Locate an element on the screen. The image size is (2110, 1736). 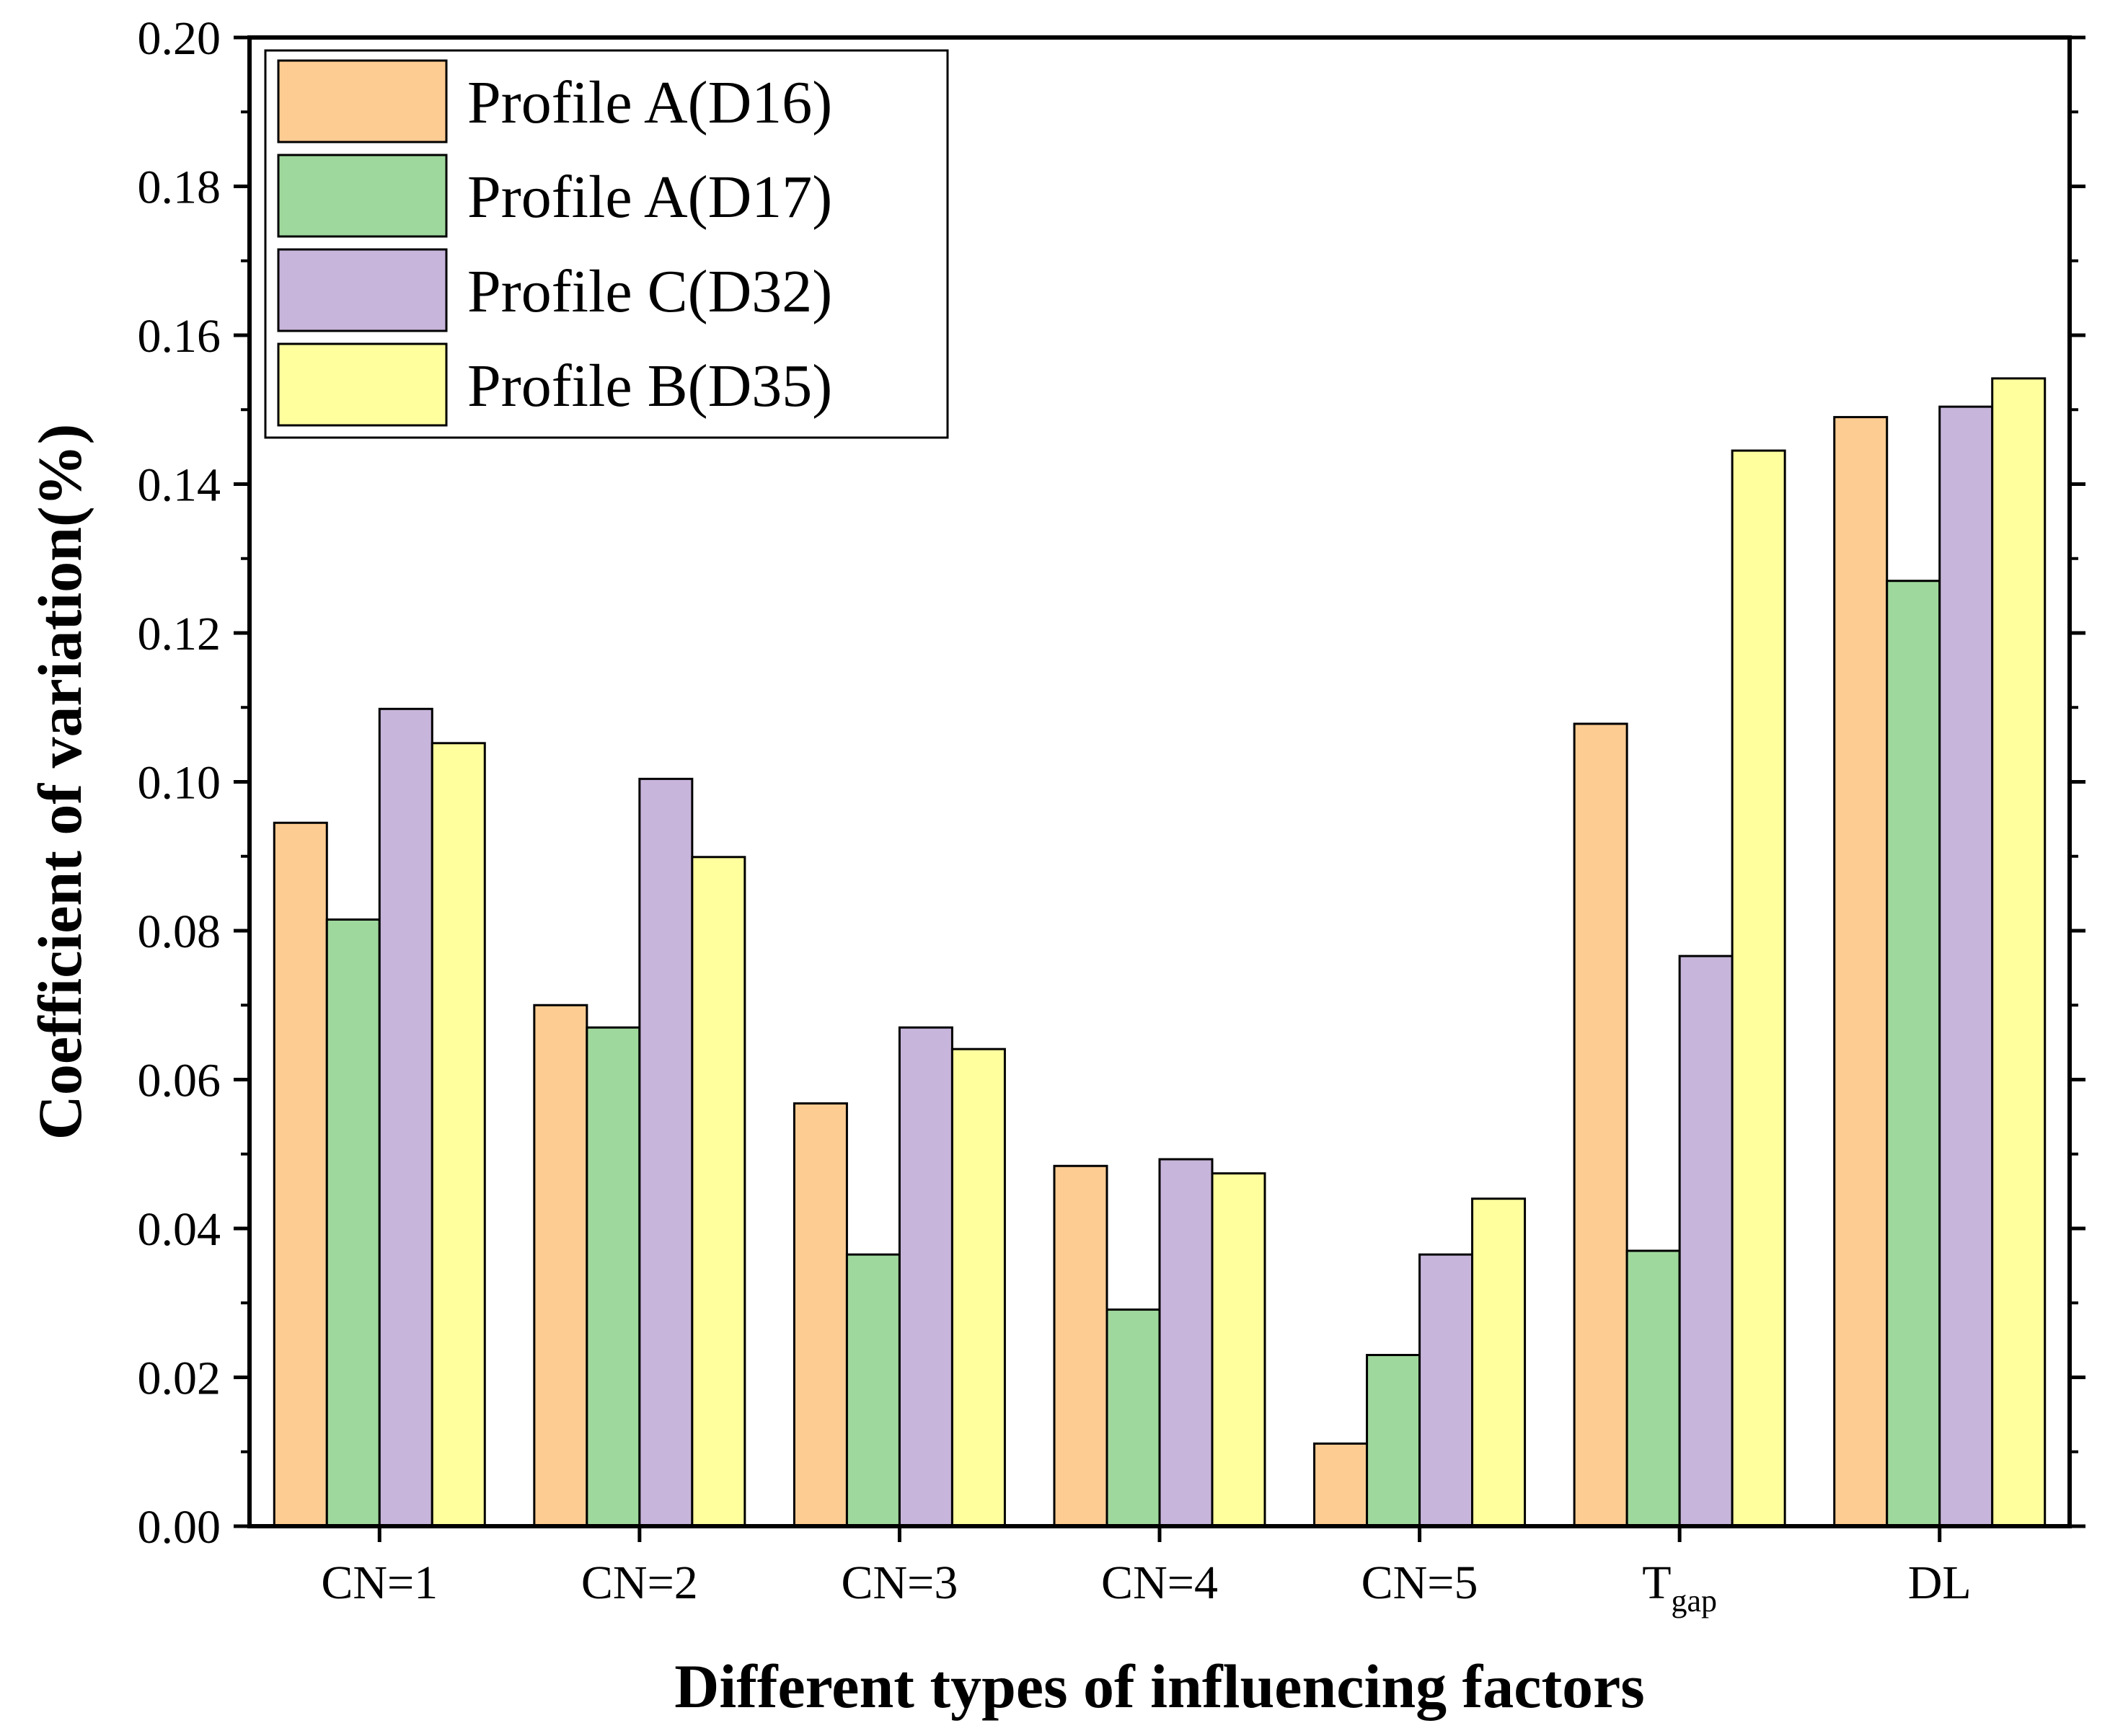
x-tick-label-main: CN=2 is located at coordinates (639, 1583).